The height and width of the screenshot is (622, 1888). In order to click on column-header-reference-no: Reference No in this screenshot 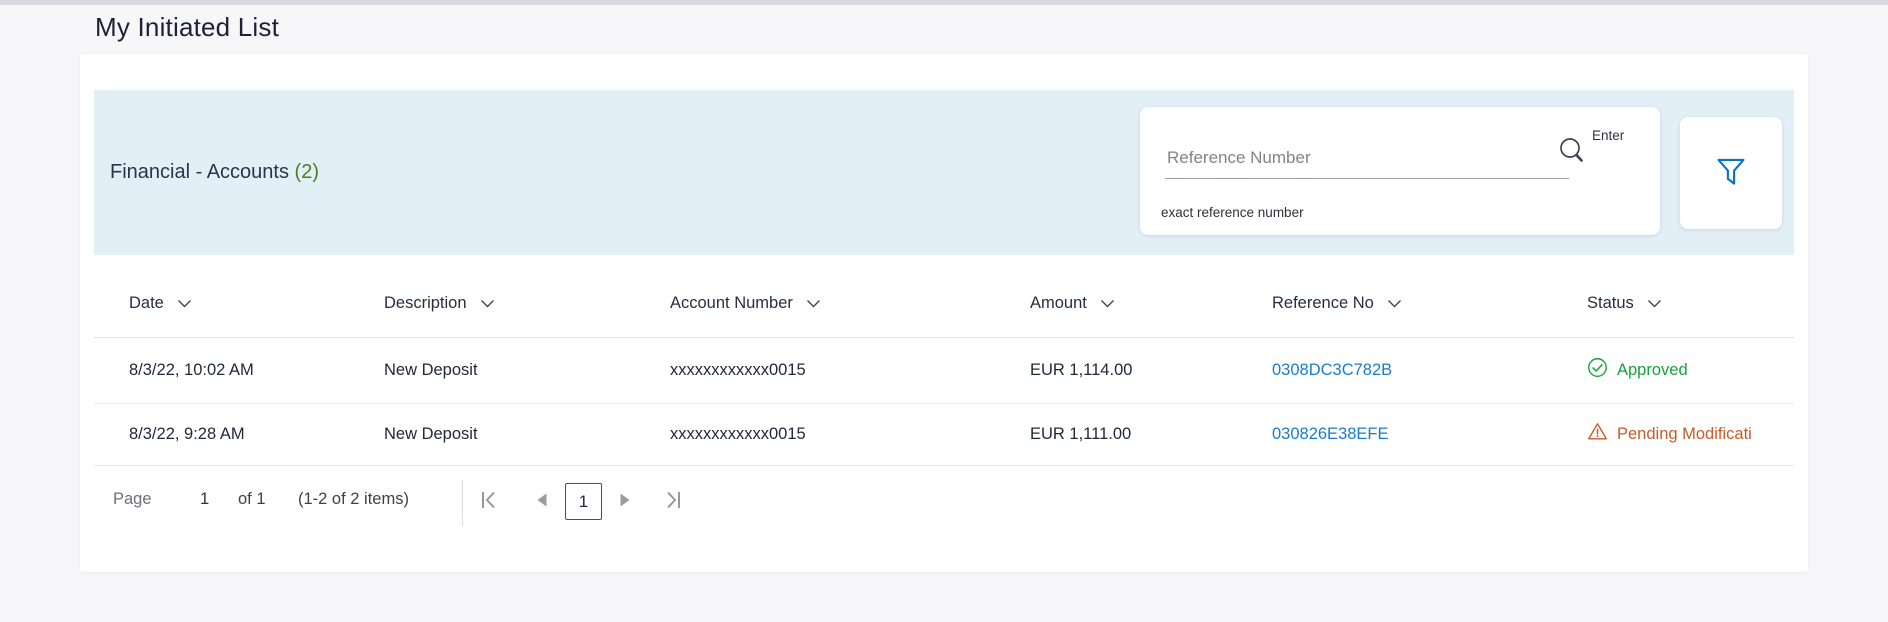, I will do `click(1337, 303)`.